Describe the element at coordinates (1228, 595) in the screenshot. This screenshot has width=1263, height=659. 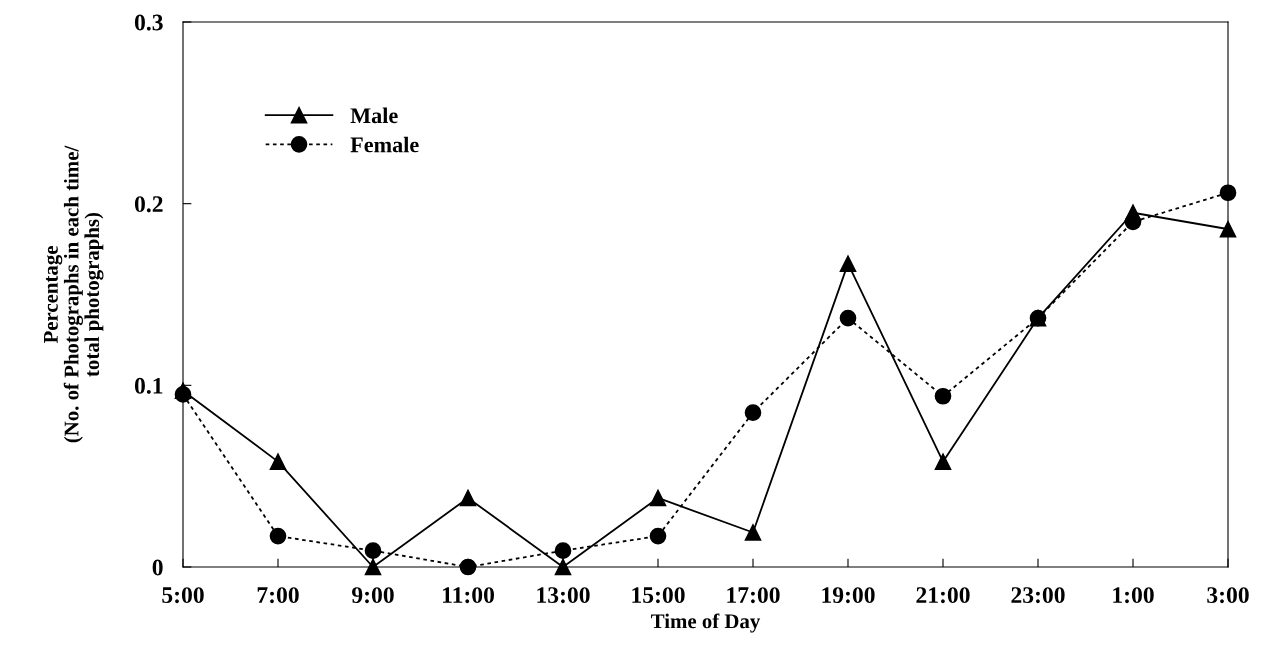
I see `x-tick-label: 3:00` at that location.